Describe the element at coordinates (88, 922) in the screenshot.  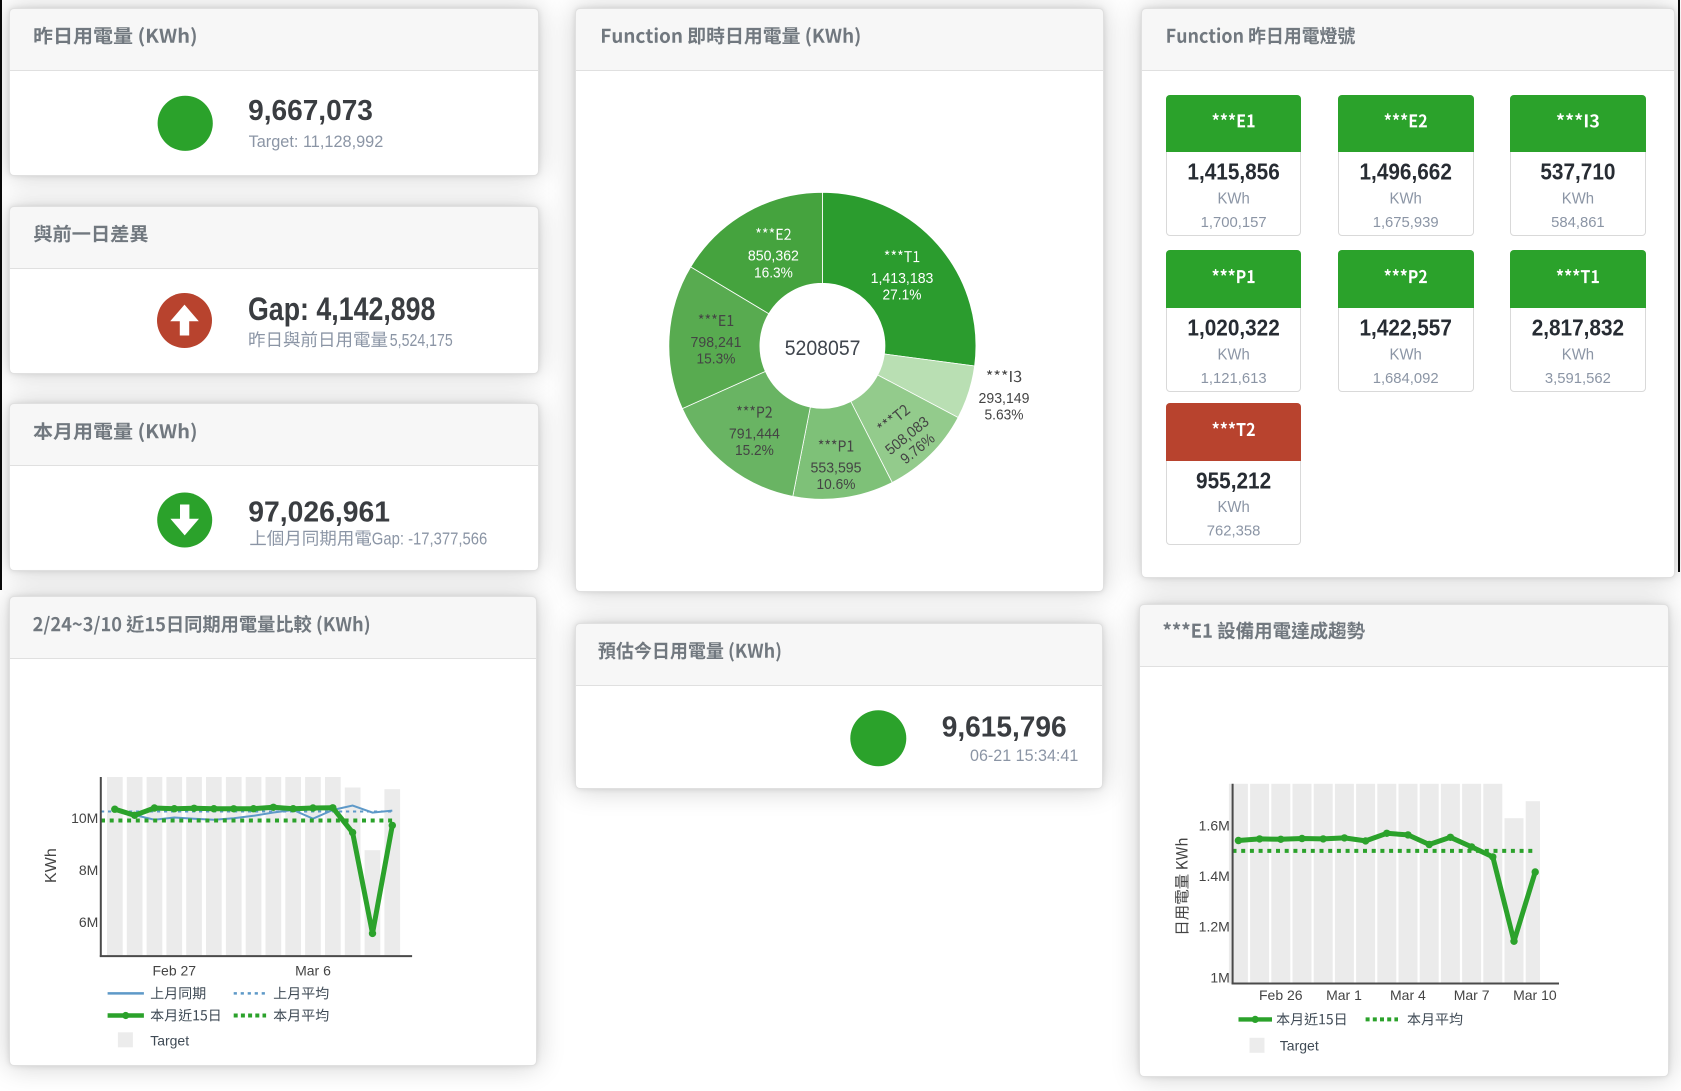
I see `svg-text: 6M` at that location.